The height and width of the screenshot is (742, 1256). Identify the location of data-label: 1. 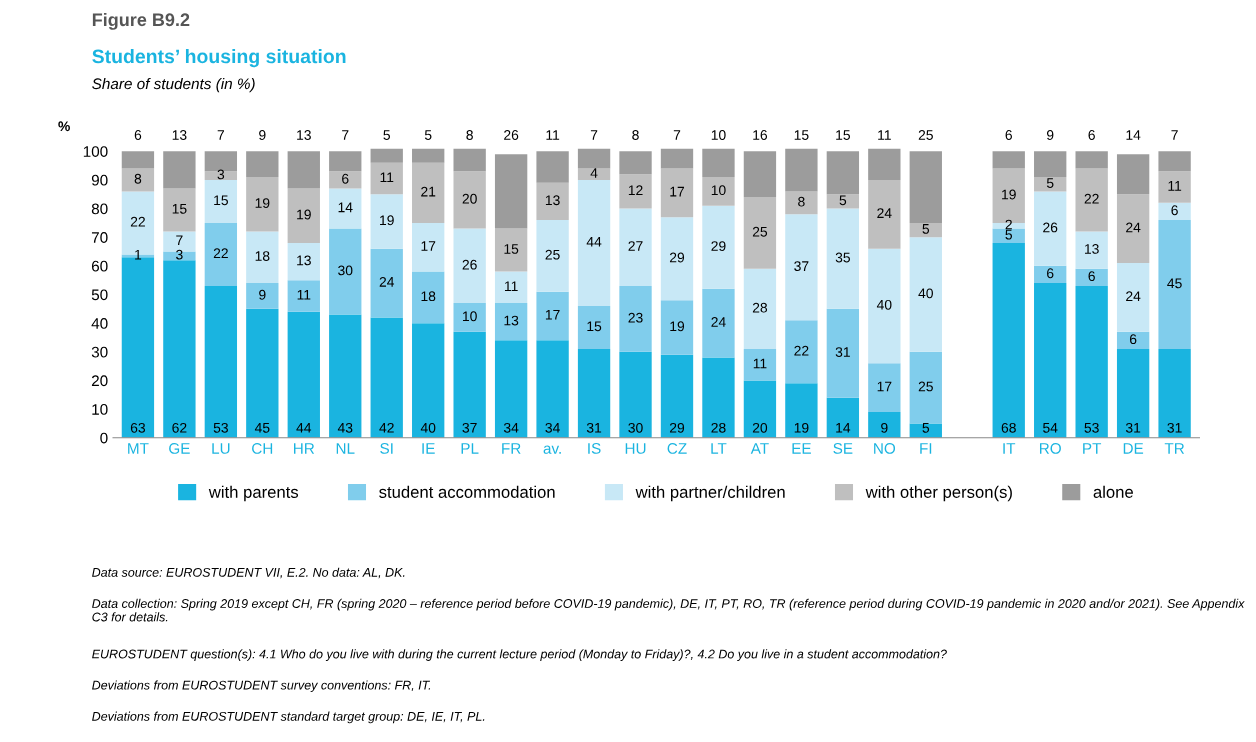
(138, 254).